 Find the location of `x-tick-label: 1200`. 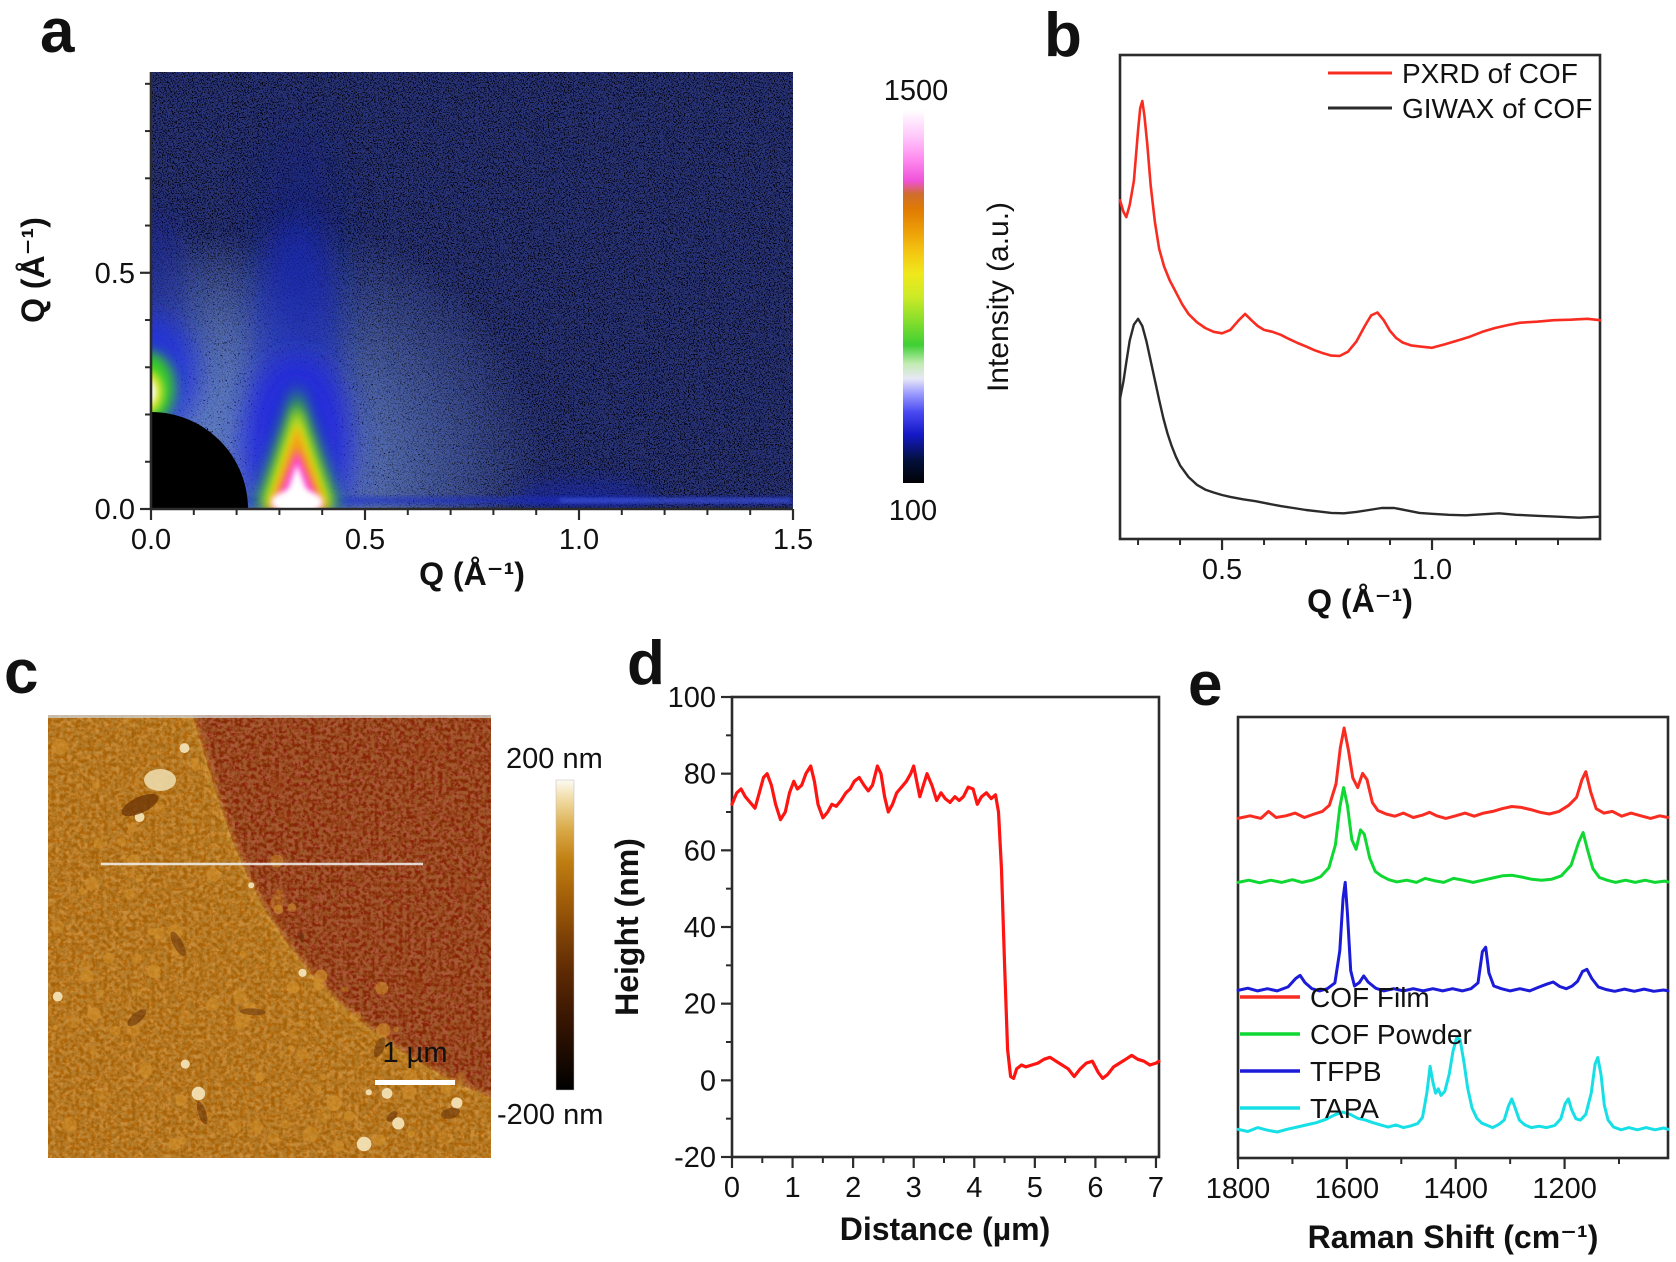

x-tick-label: 1200 is located at coordinates (1564, 1189).